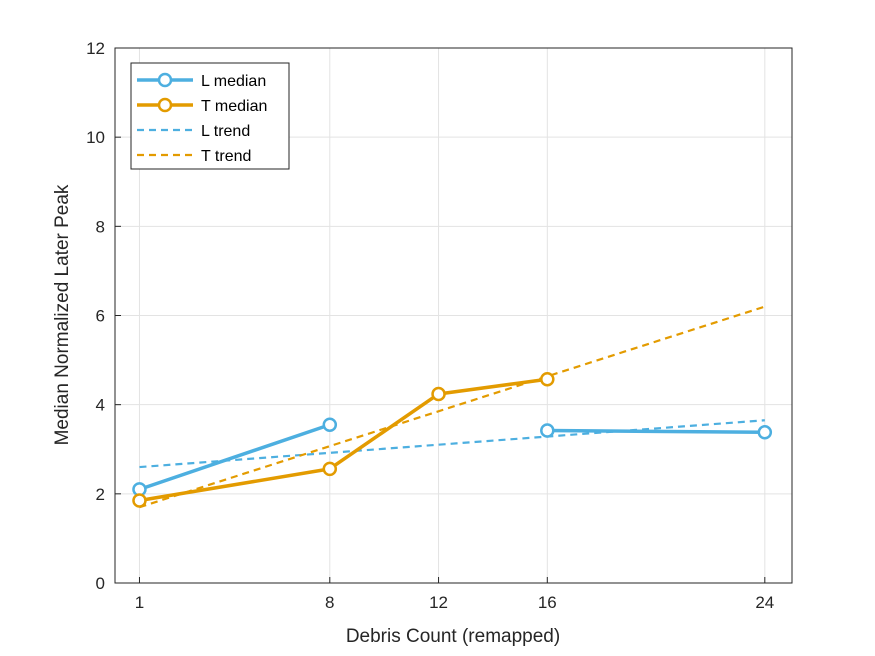  What do you see at coordinates (100, 583) in the screenshot?
I see `y-tick-label: 0` at bounding box center [100, 583].